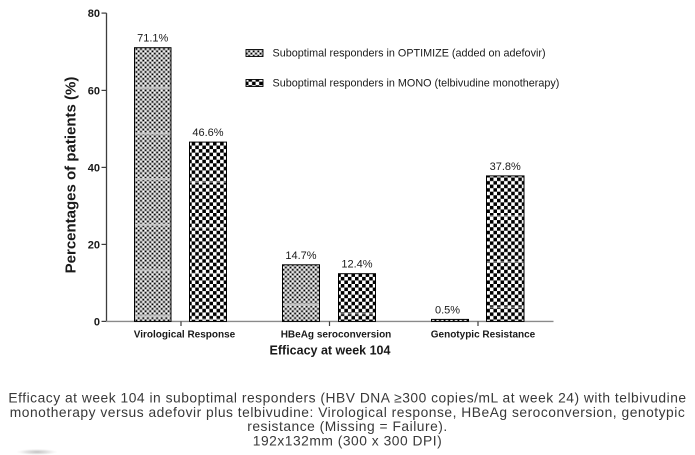  Describe the element at coordinates (94, 245) in the screenshot. I see `svg-text: 20` at that location.